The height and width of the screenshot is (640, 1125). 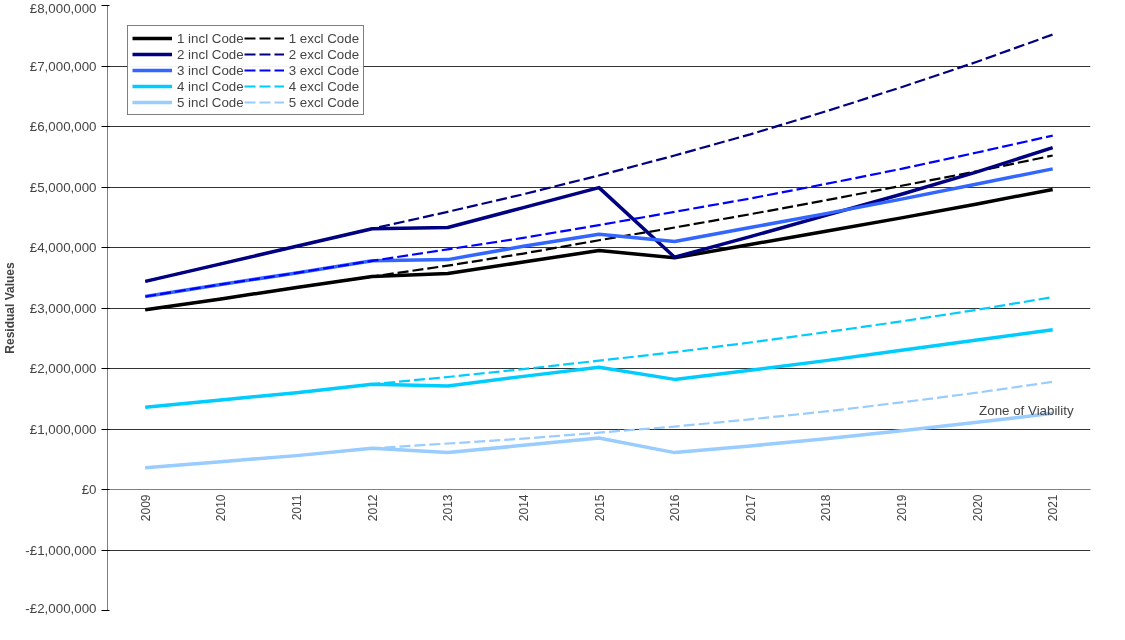 What do you see at coordinates (61, 608) in the screenshot?
I see `y-tick-label: -£2,000,000` at bounding box center [61, 608].